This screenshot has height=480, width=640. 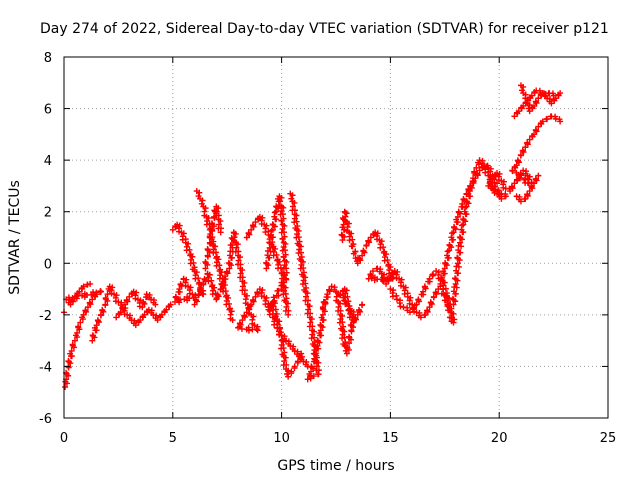 I want to click on x-axis-label: GPS time / hours, so click(x=335, y=466).